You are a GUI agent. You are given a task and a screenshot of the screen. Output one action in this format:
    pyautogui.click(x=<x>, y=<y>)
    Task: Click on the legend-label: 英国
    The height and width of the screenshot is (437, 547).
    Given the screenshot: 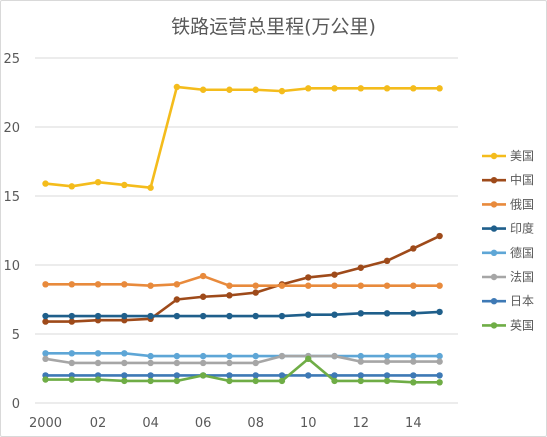 What is the action you would take?
    pyautogui.click(x=522, y=325)
    